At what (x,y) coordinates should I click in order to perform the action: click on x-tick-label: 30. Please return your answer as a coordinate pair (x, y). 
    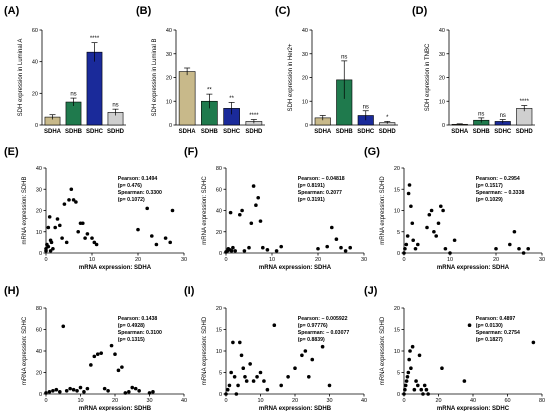
    Looking at the image, I should click on (364, 260).